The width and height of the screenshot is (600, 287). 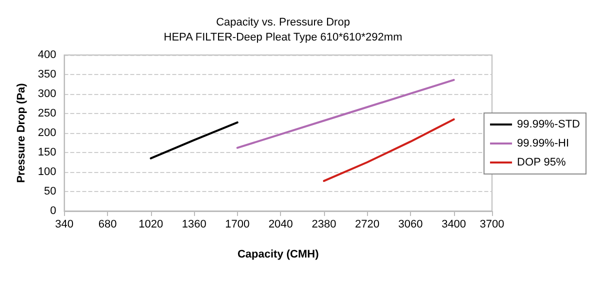 I want to click on x-tick-label: 2720, so click(x=367, y=224).